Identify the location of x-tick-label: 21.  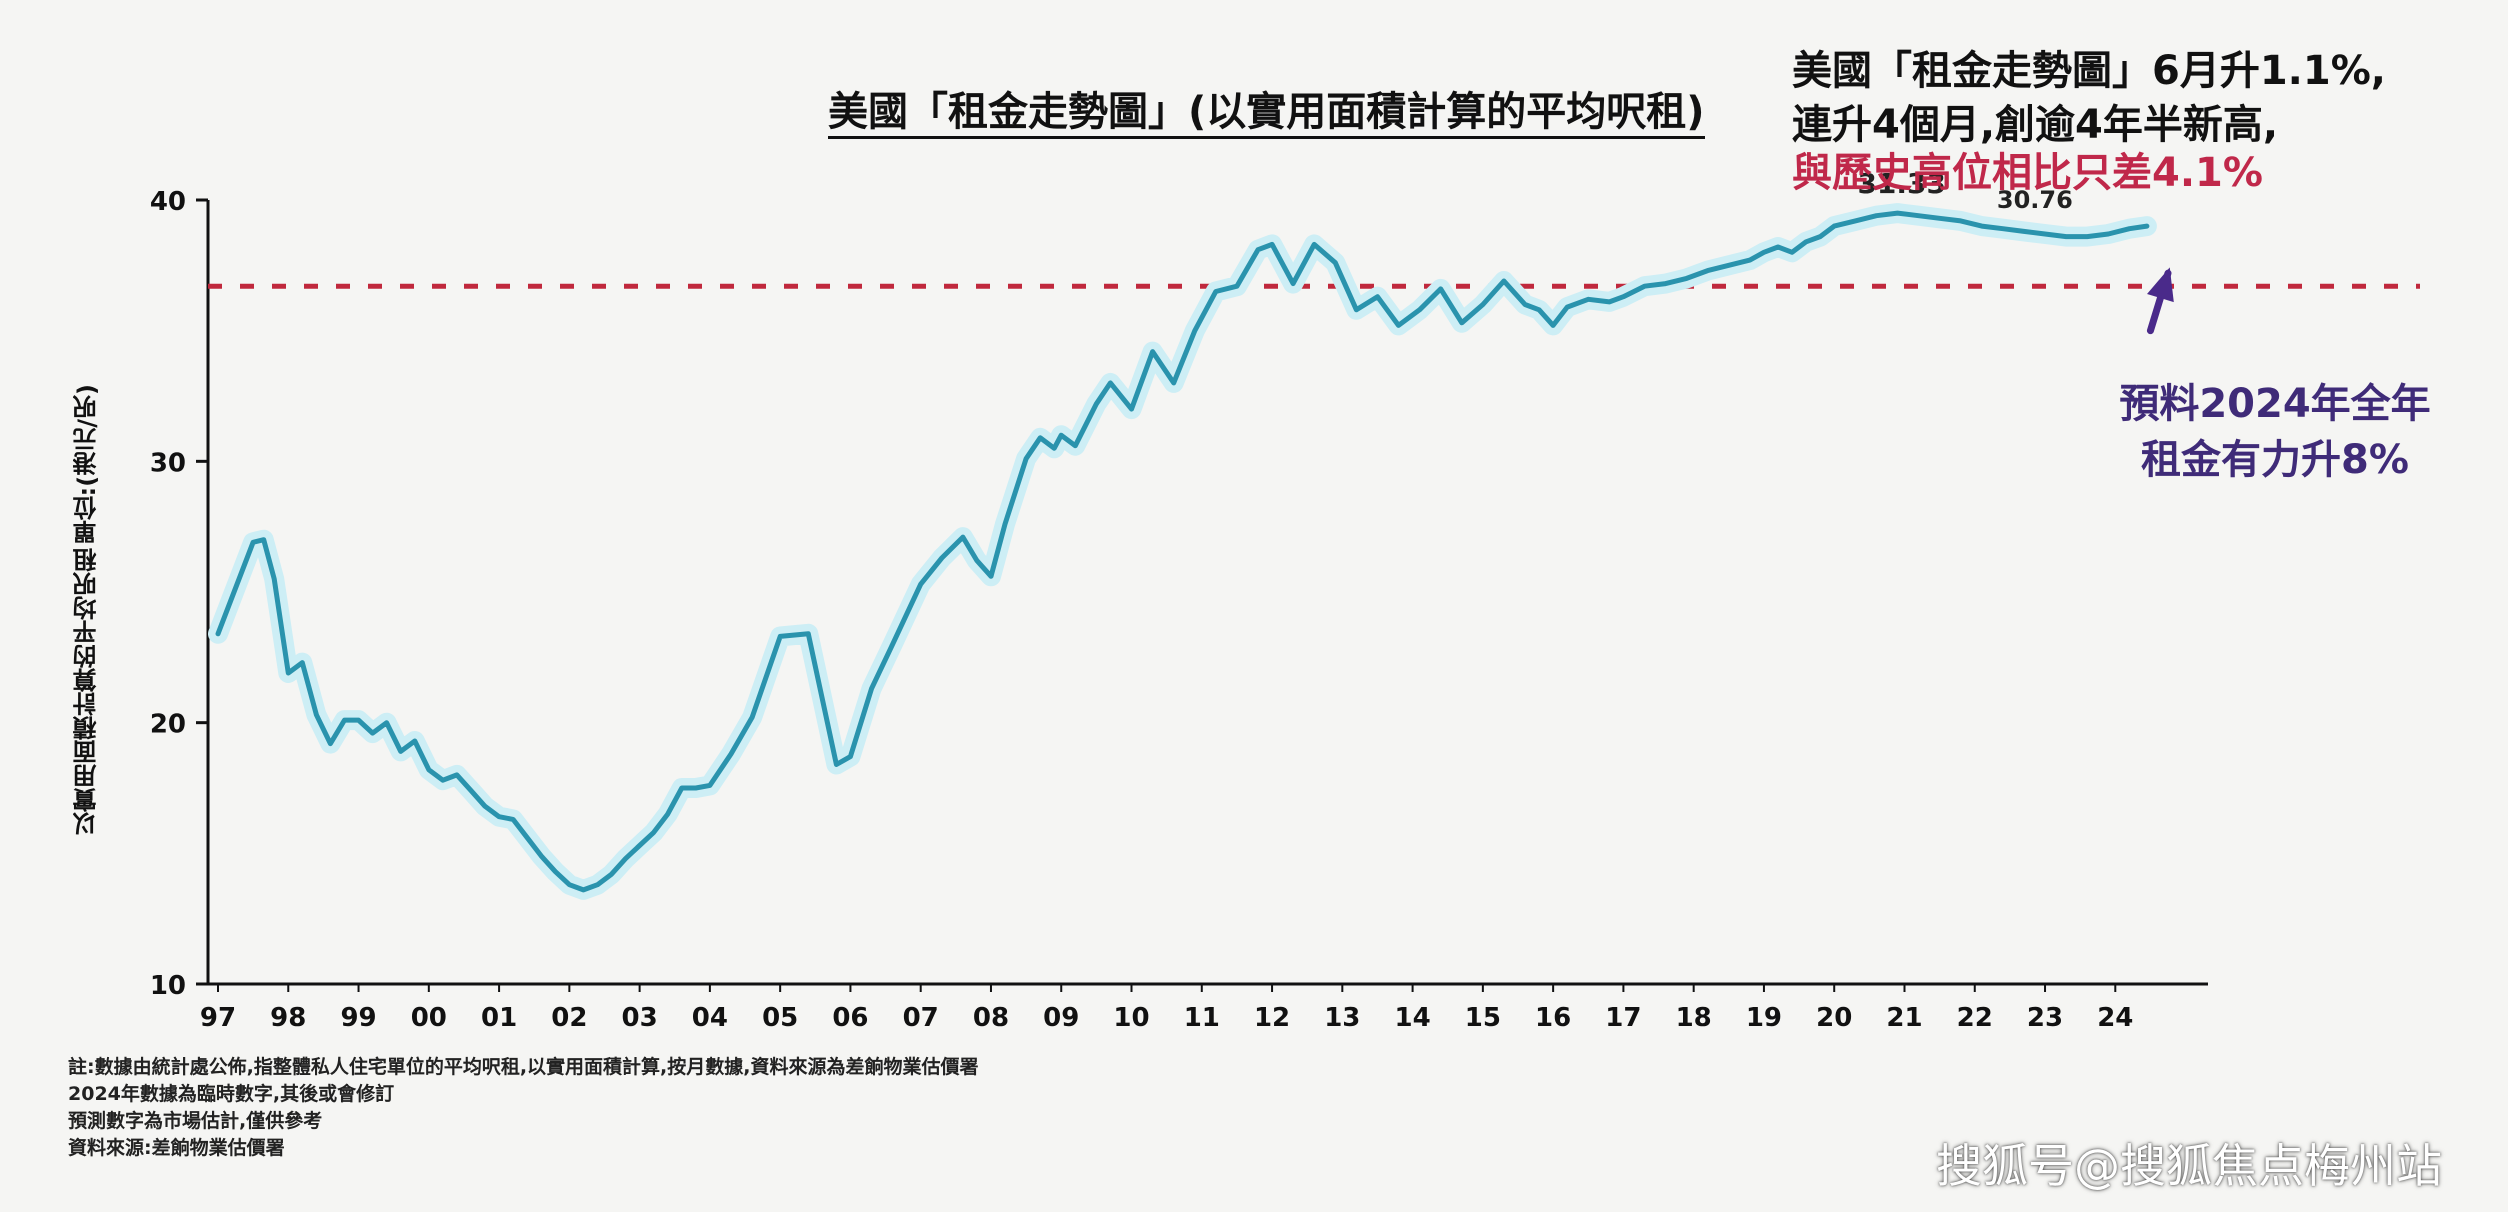
(1904, 1018).